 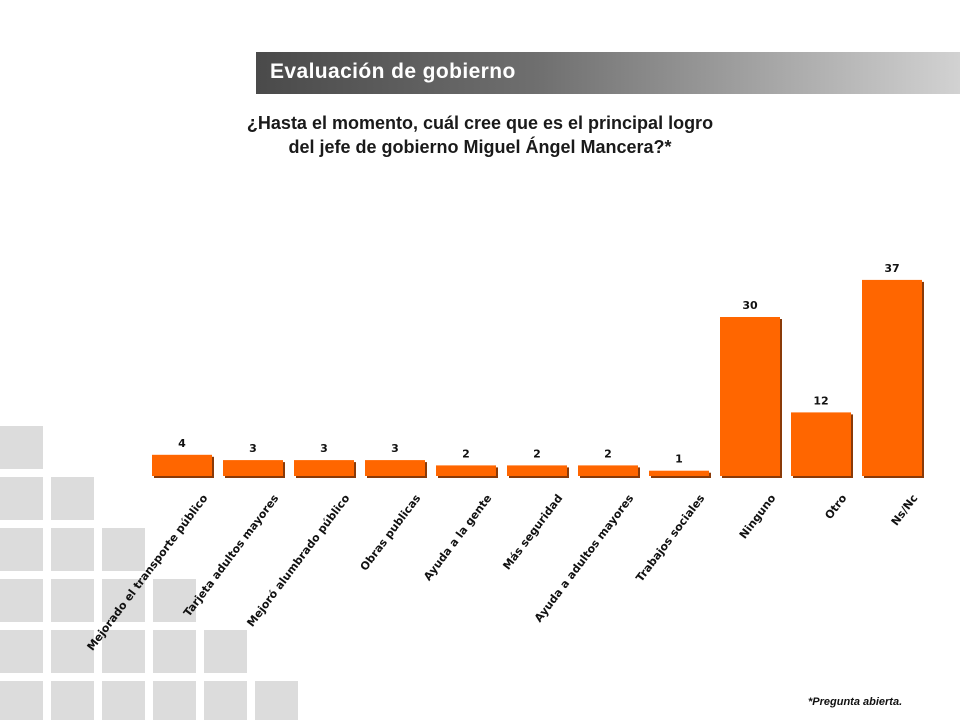 What do you see at coordinates (393, 71) in the screenshot?
I see `page-title: Evaluación de gobierno` at bounding box center [393, 71].